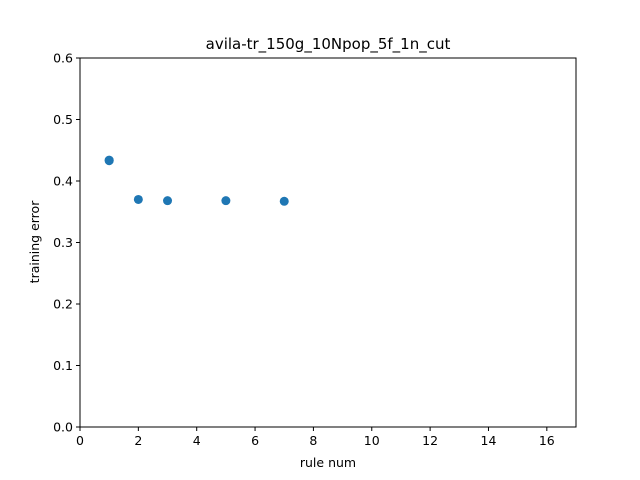 This screenshot has width=640, height=480. What do you see at coordinates (196, 180) in the screenshot?
I see `data-points` at bounding box center [196, 180].